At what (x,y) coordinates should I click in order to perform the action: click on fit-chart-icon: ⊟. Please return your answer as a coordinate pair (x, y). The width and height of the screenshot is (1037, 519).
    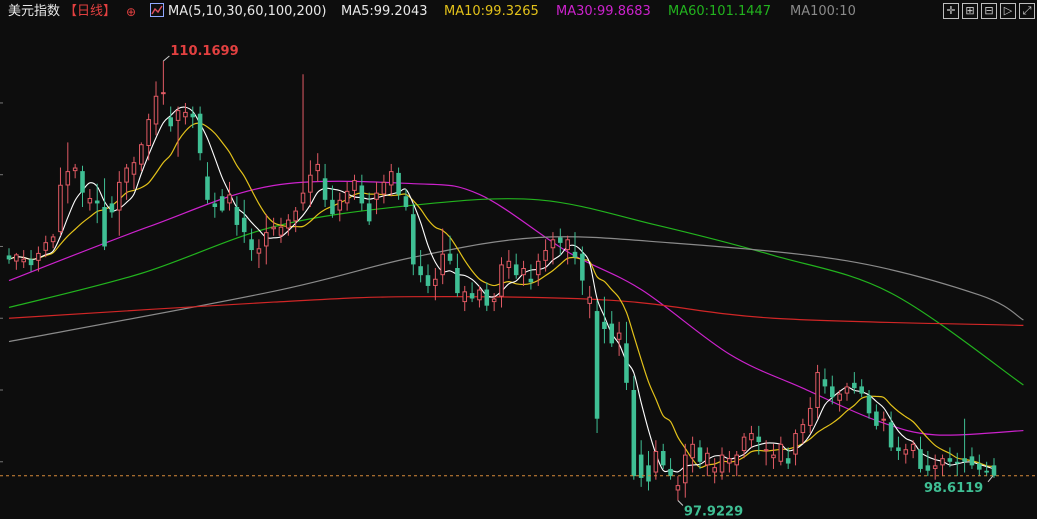
    Looking at the image, I should click on (989, 11).